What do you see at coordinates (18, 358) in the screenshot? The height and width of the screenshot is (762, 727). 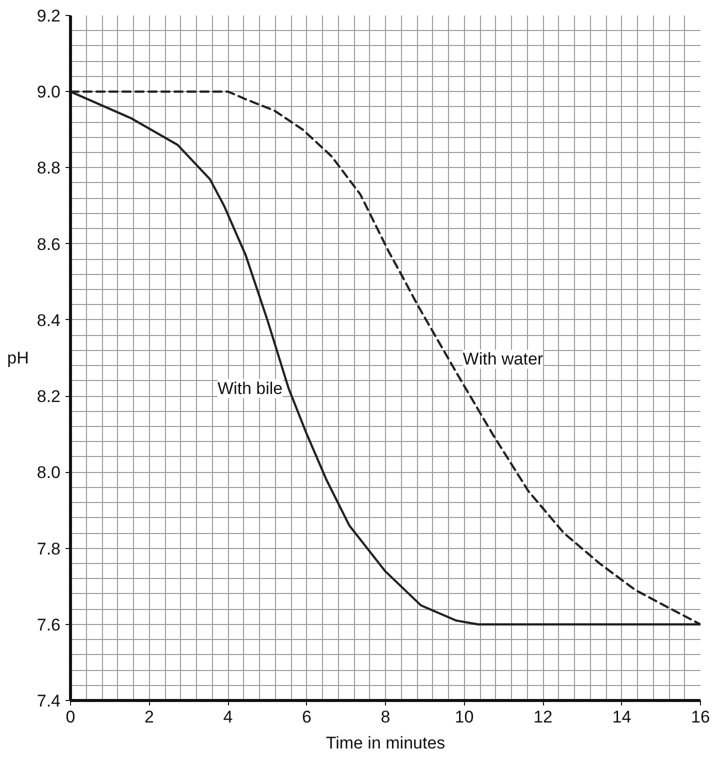 I see `y-axis-title: pH` at bounding box center [18, 358].